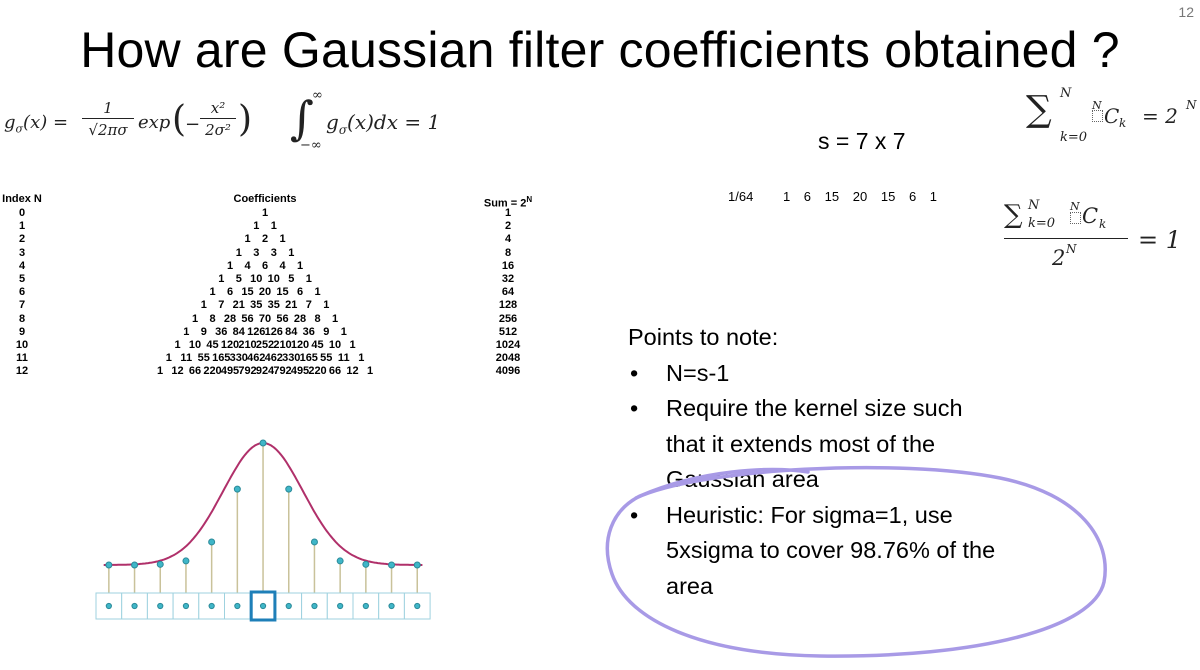 The width and height of the screenshot is (1200, 670). What do you see at coordinates (22, 265) in the screenshot?
I see `row-index: 4` at bounding box center [22, 265].